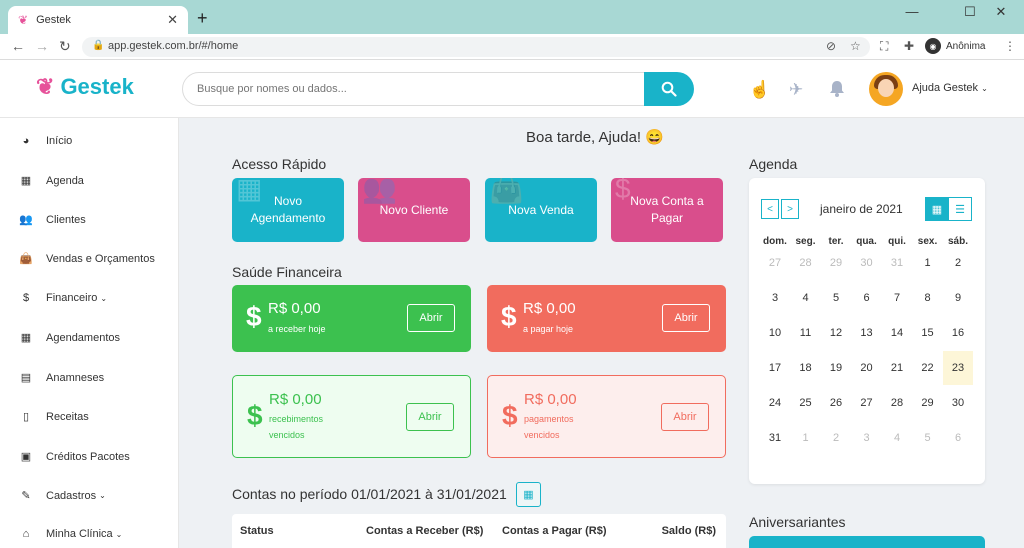 The image size is (1024, 548). Describe the element at coordinates (836, 368) in the screenshot. I see `calendar-day: 19` at that location.